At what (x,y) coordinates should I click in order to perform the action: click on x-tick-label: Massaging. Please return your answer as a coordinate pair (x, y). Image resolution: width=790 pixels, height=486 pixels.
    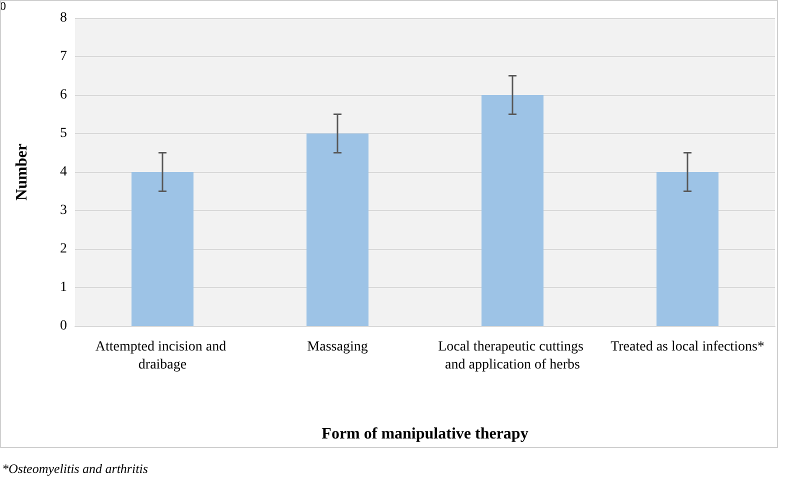
    Looking at the image, I should click on (337, 347).